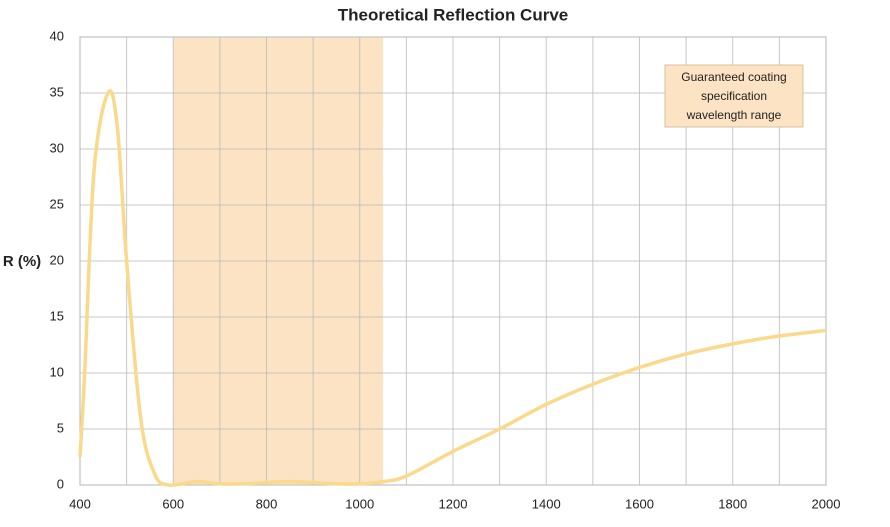 The height and width of the screenshot is (527, 890). What do you see at coordinates (57, 259) in the screenshot?
I see `y-tick-label: 20` at bounding box center [57, 259].